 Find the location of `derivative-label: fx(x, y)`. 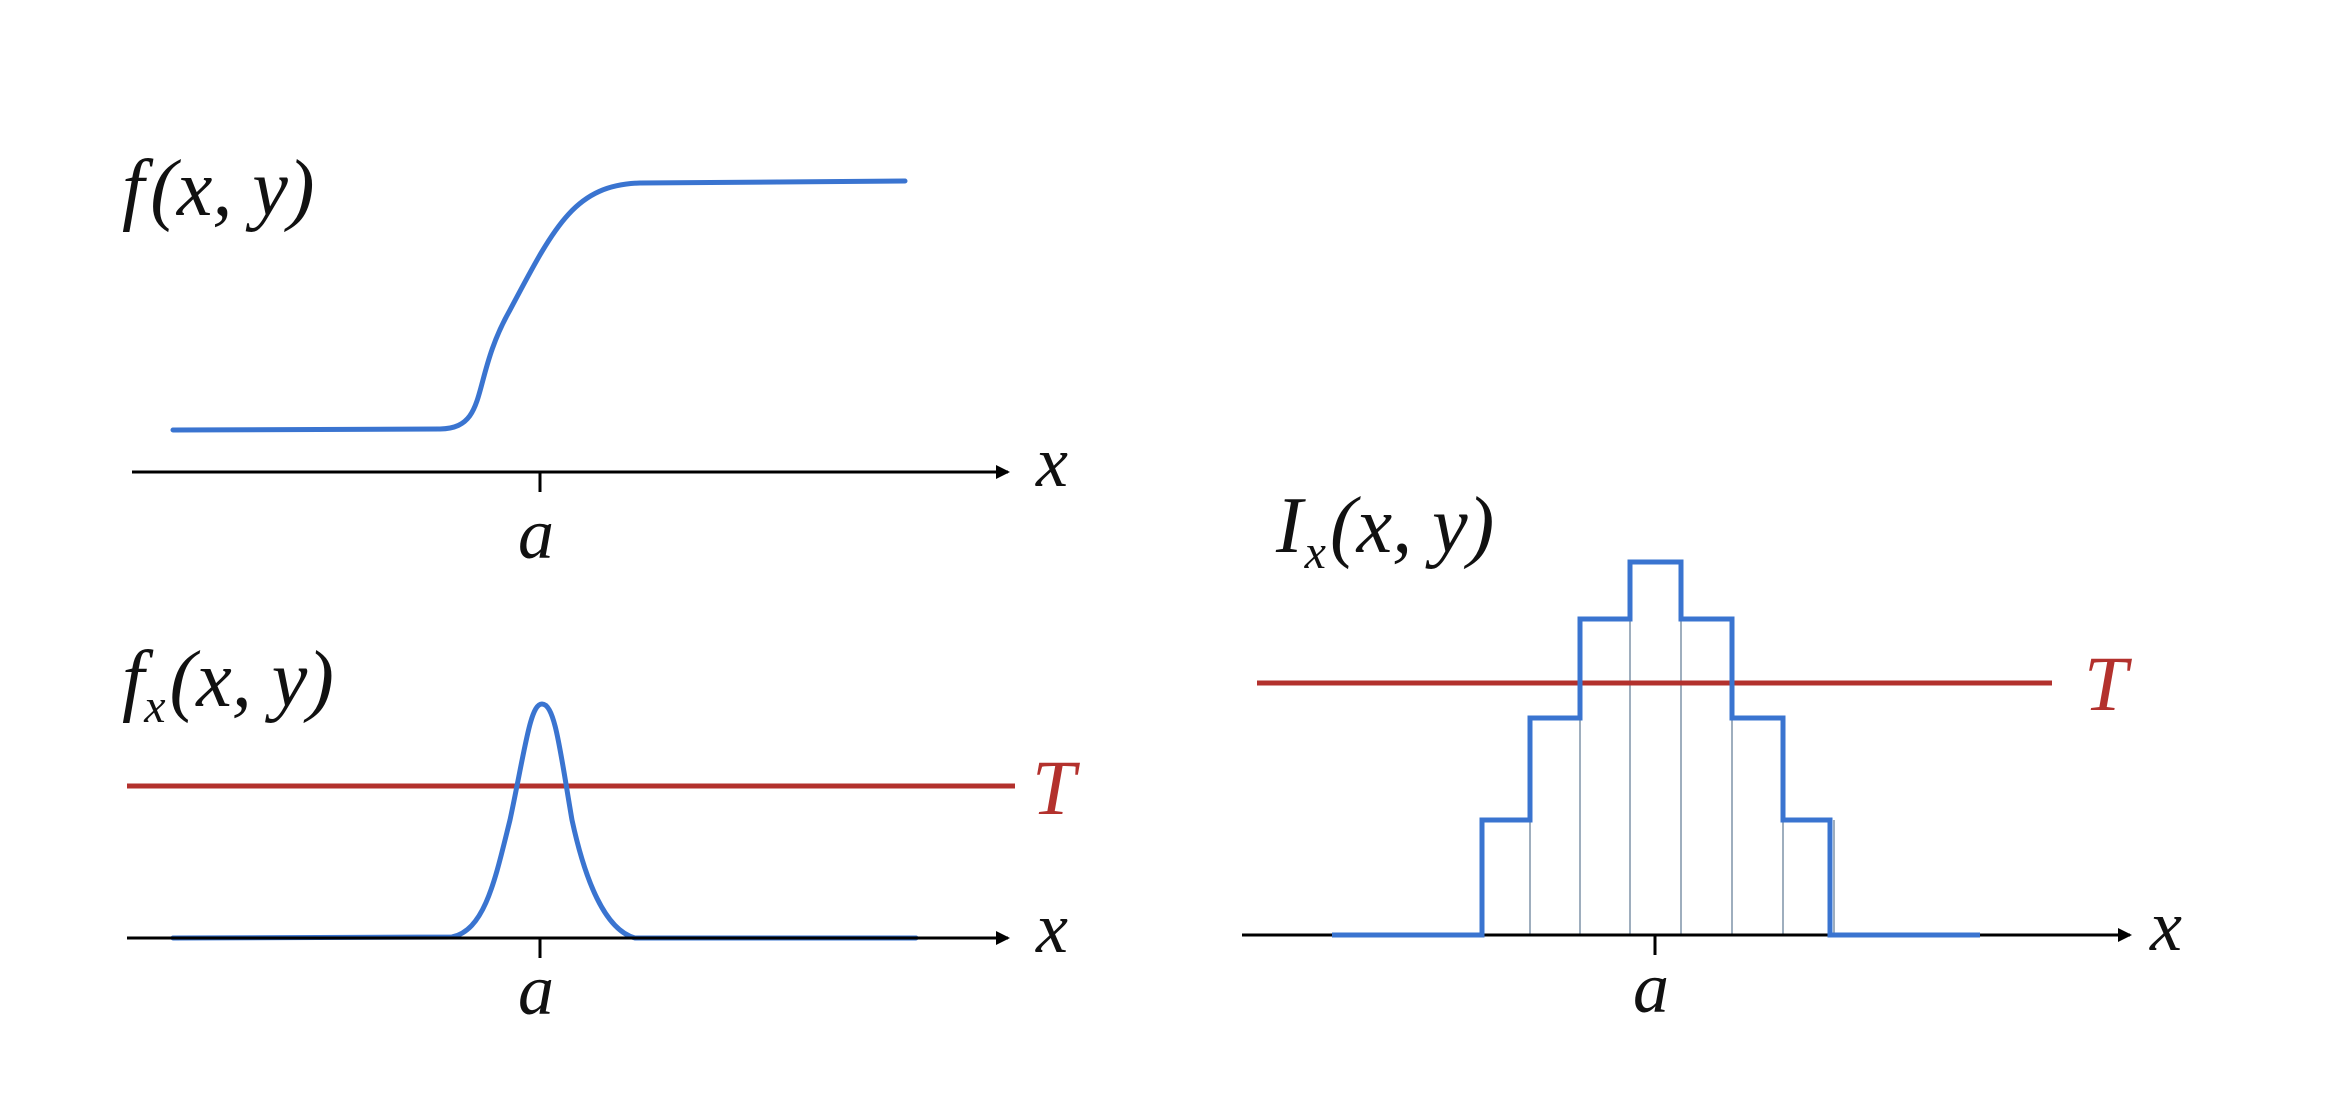

derivative-label: fx(x, y) is located at coordinates (228, 684).